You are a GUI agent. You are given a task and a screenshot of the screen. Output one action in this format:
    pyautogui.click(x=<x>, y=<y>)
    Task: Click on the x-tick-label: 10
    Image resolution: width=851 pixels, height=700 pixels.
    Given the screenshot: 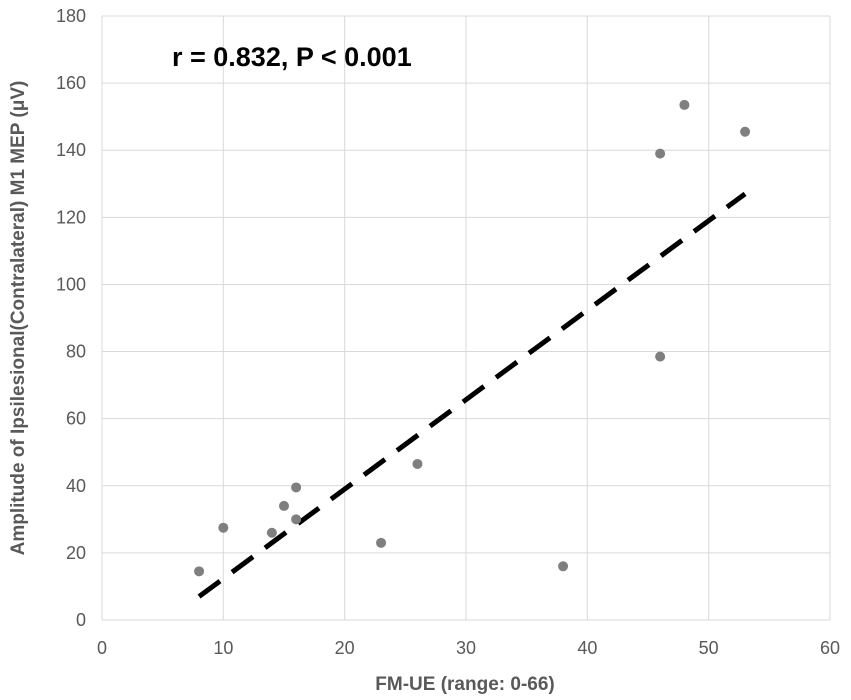 What is the action you would take?
    pyautogui.click(x=223, y=648)
    